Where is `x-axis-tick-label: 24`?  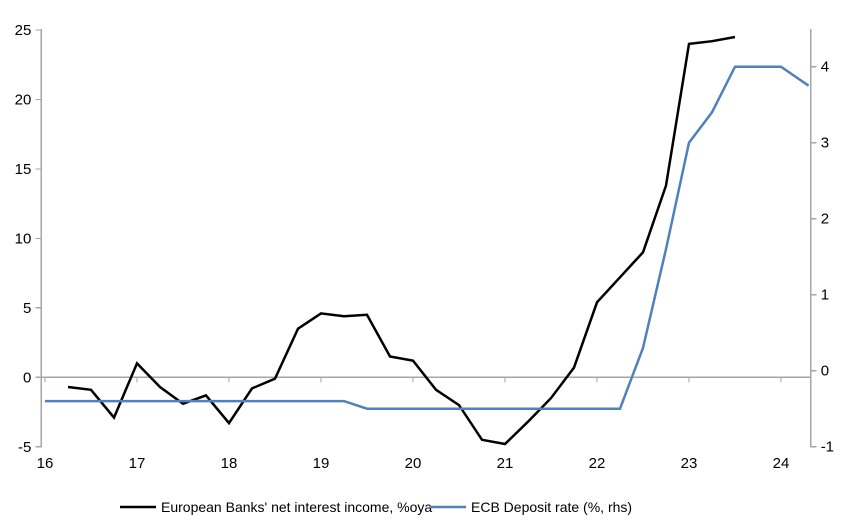 x-axis-tick-label: 24 is located at coordinates (781, 463).